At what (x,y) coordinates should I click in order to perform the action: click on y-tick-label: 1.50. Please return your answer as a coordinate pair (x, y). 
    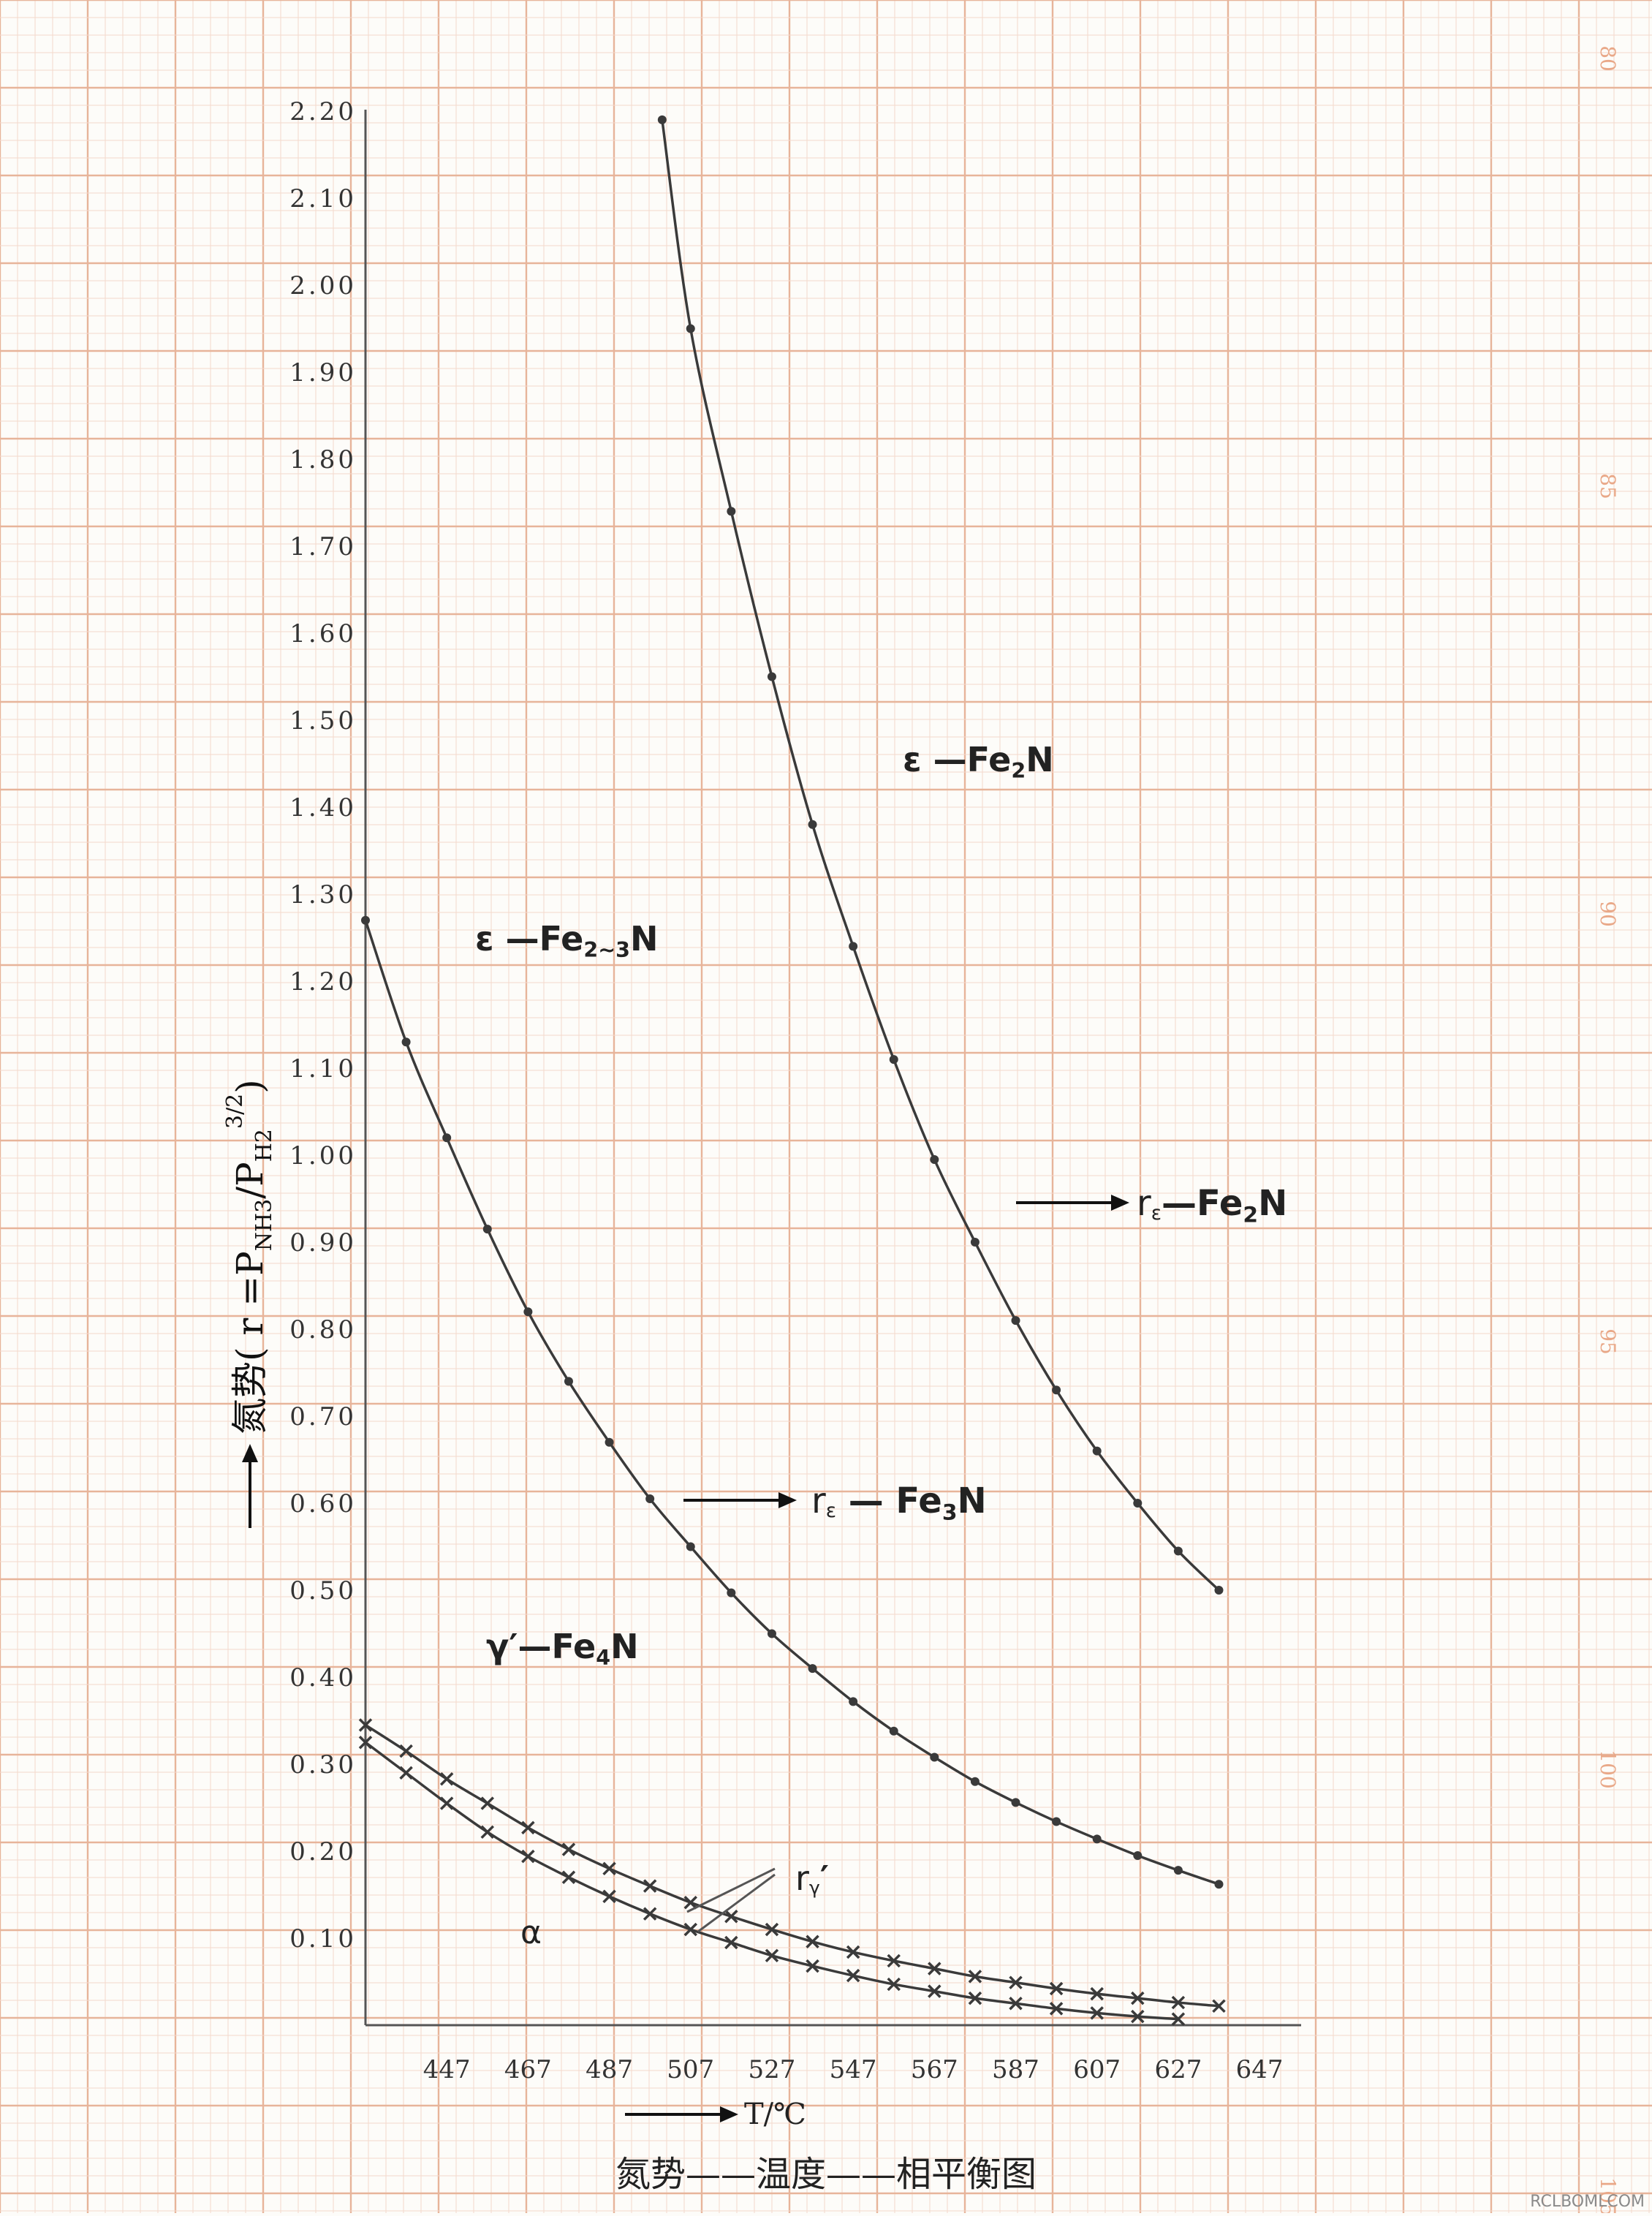
    Looking at the image, I should click on (323, 720).